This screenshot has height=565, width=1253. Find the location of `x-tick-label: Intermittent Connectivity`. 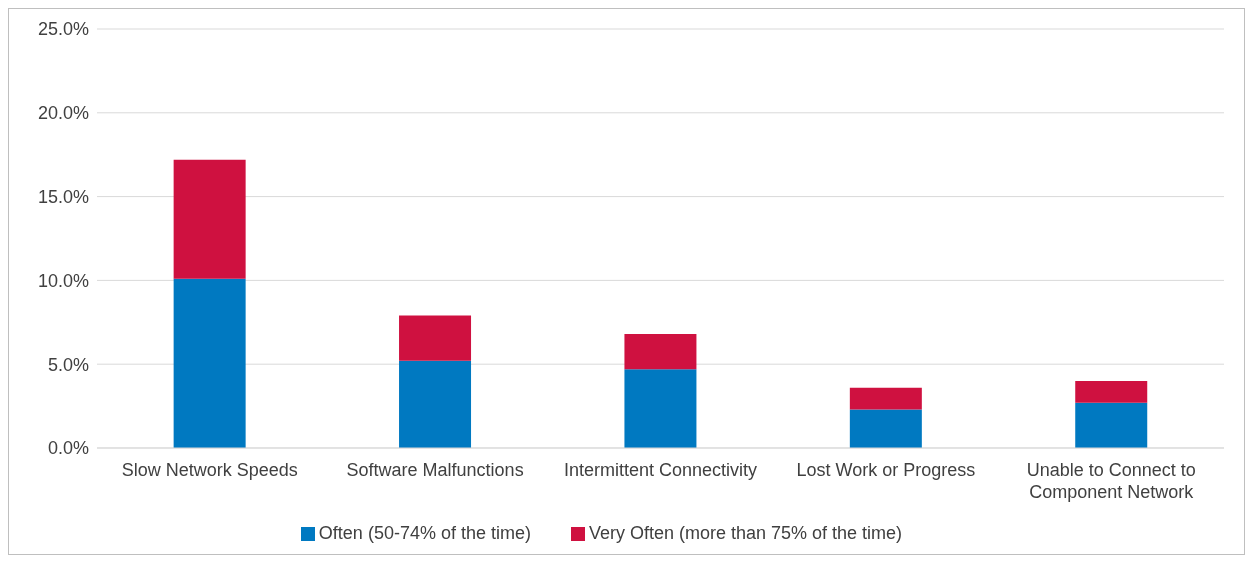

x-tick-label: Intermittent Connectivity is located at coordinates (660, 470).